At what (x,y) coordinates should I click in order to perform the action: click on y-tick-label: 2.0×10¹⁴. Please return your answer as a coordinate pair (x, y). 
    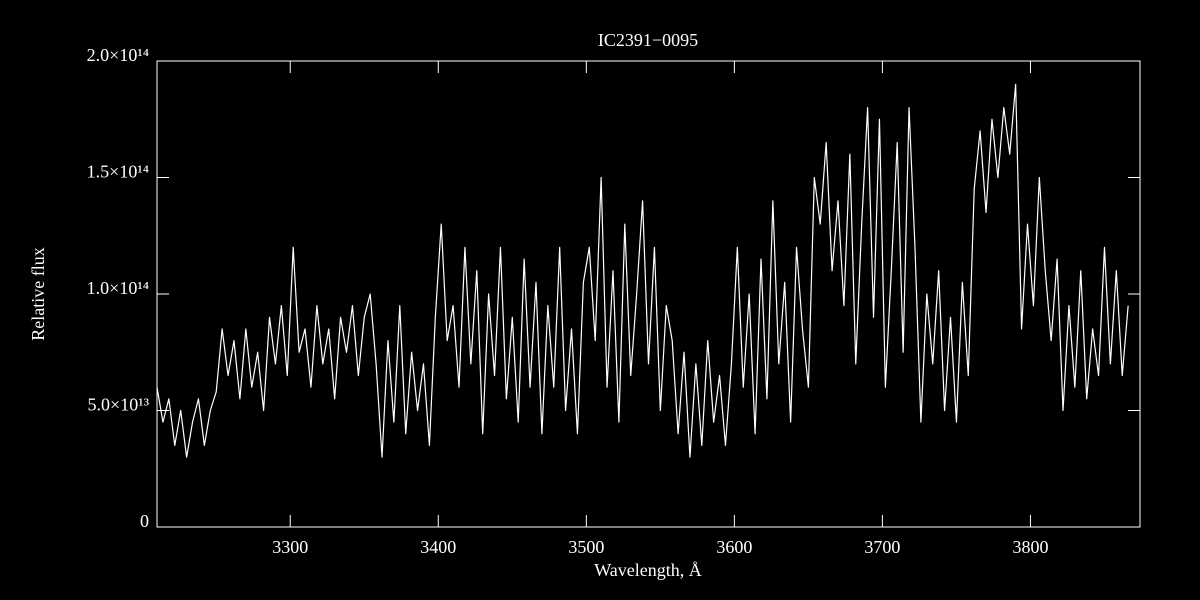
    Looking at the image, I should click on (118, 55).